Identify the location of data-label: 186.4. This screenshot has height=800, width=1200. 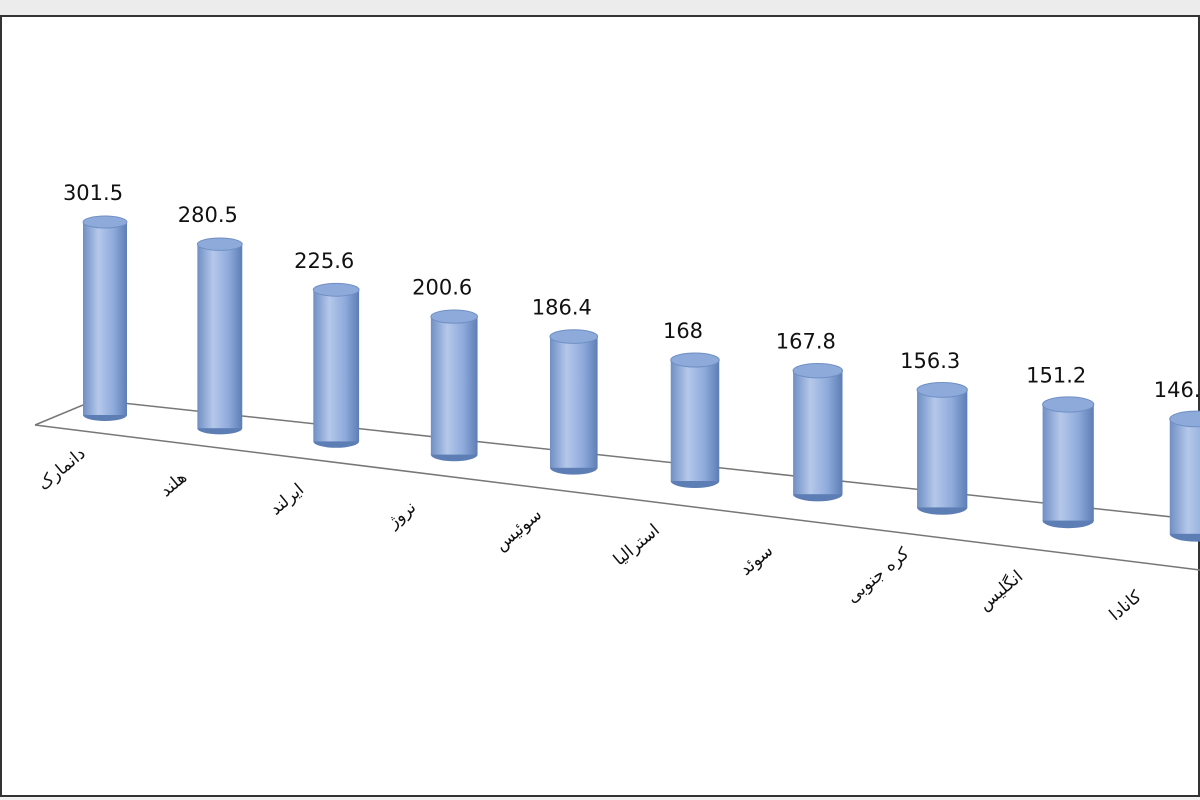
(562, 308).